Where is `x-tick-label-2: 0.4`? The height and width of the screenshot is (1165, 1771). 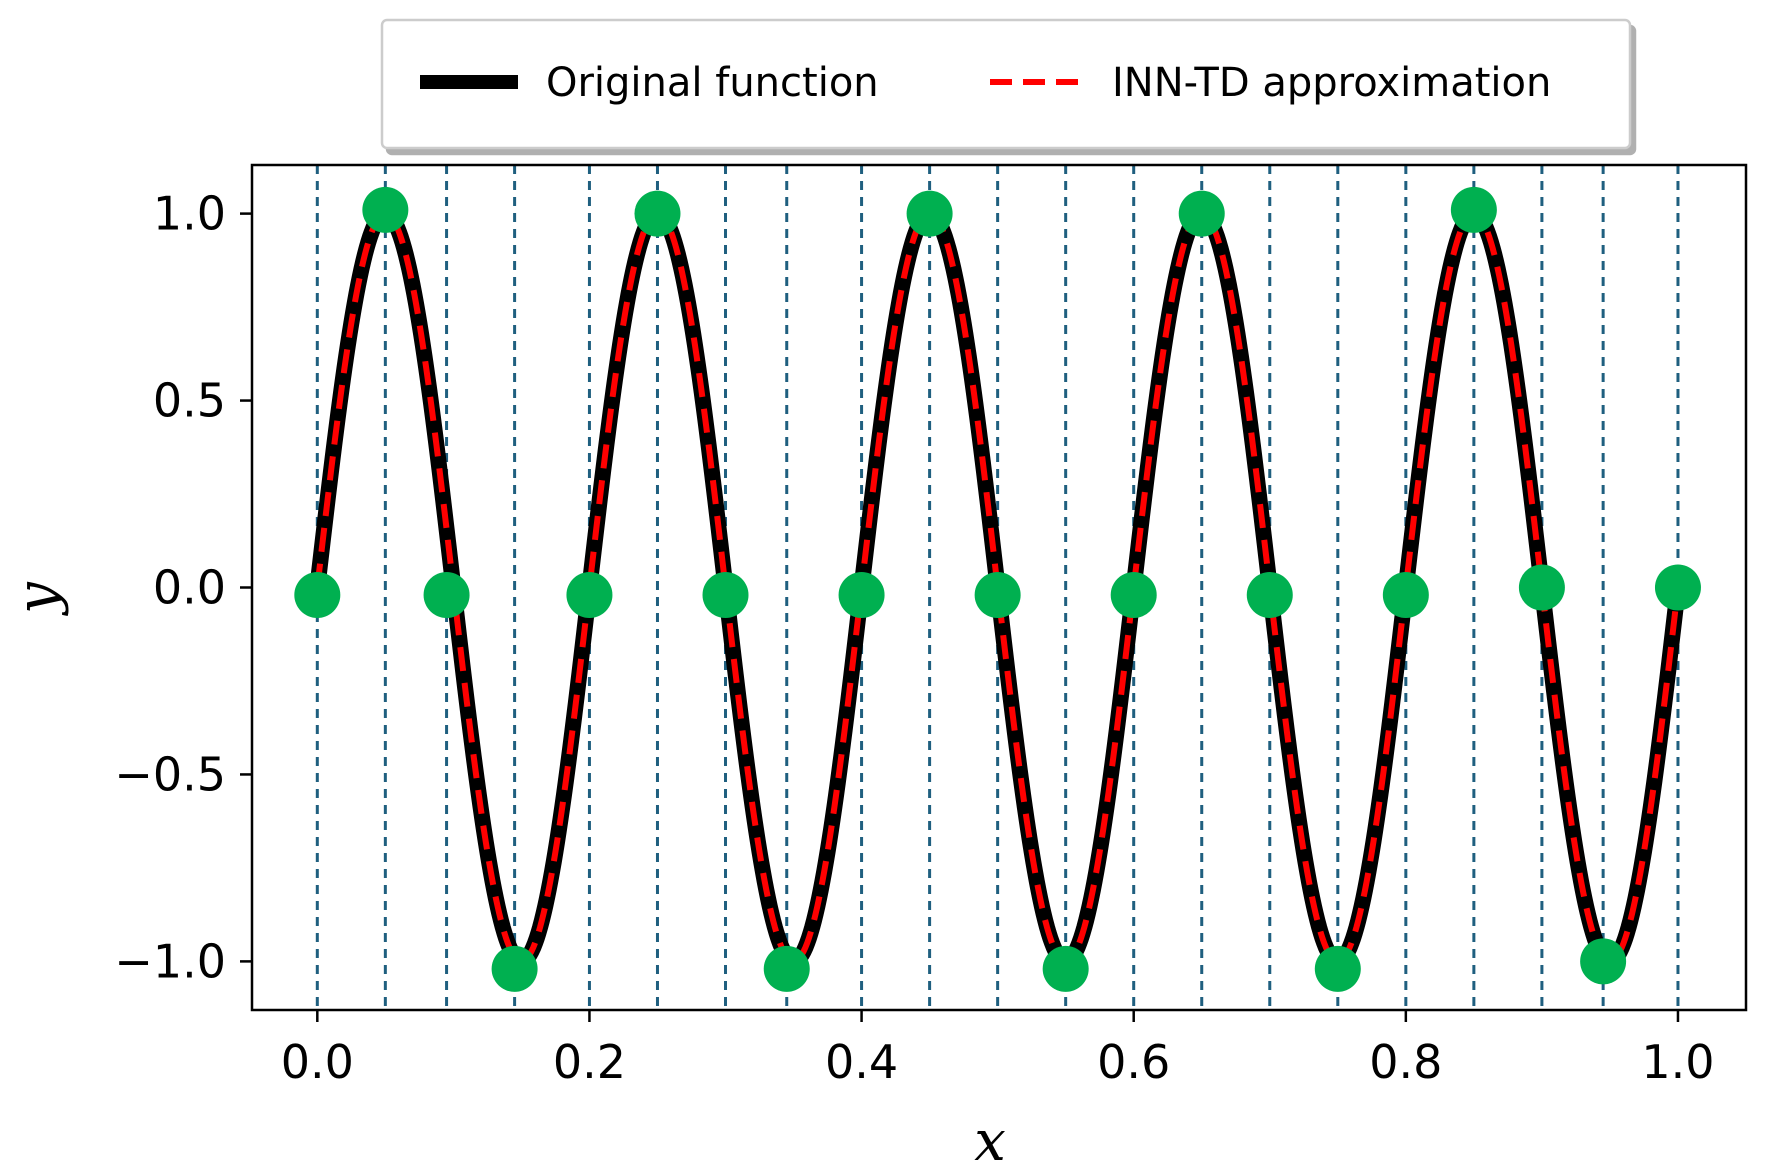
x-tick-label-2: 0.4 is located at coordinates (861, 1062).